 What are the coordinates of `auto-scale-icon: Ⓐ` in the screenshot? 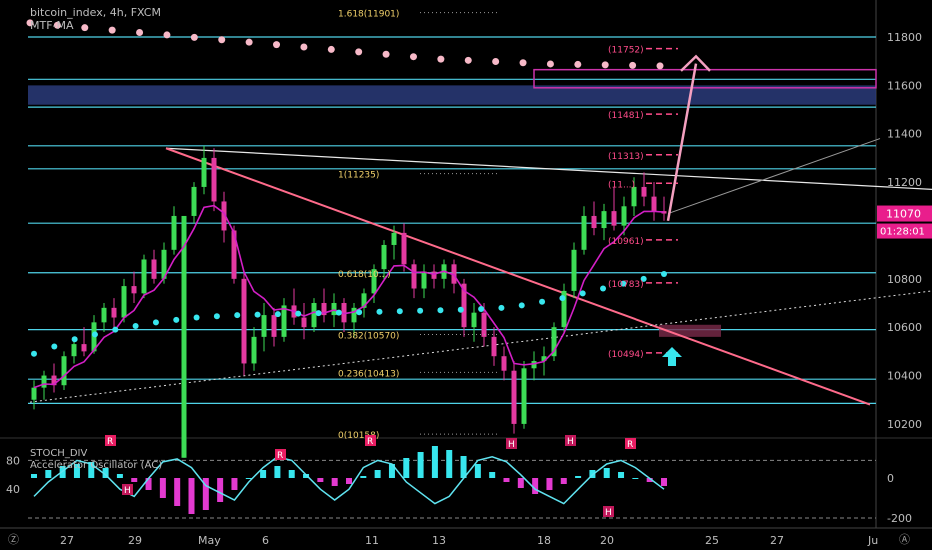 It's located at (904, 539).